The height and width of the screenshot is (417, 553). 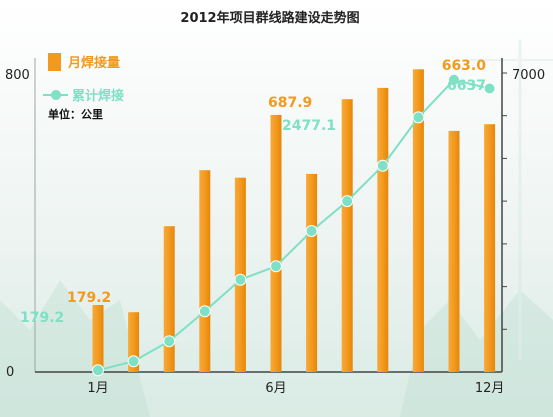 What do you see at coordinates (269, 18) in the screenshot?
I see `chart-title: 2012年项目群线路建设走势图` at bounding box center [269, 18].